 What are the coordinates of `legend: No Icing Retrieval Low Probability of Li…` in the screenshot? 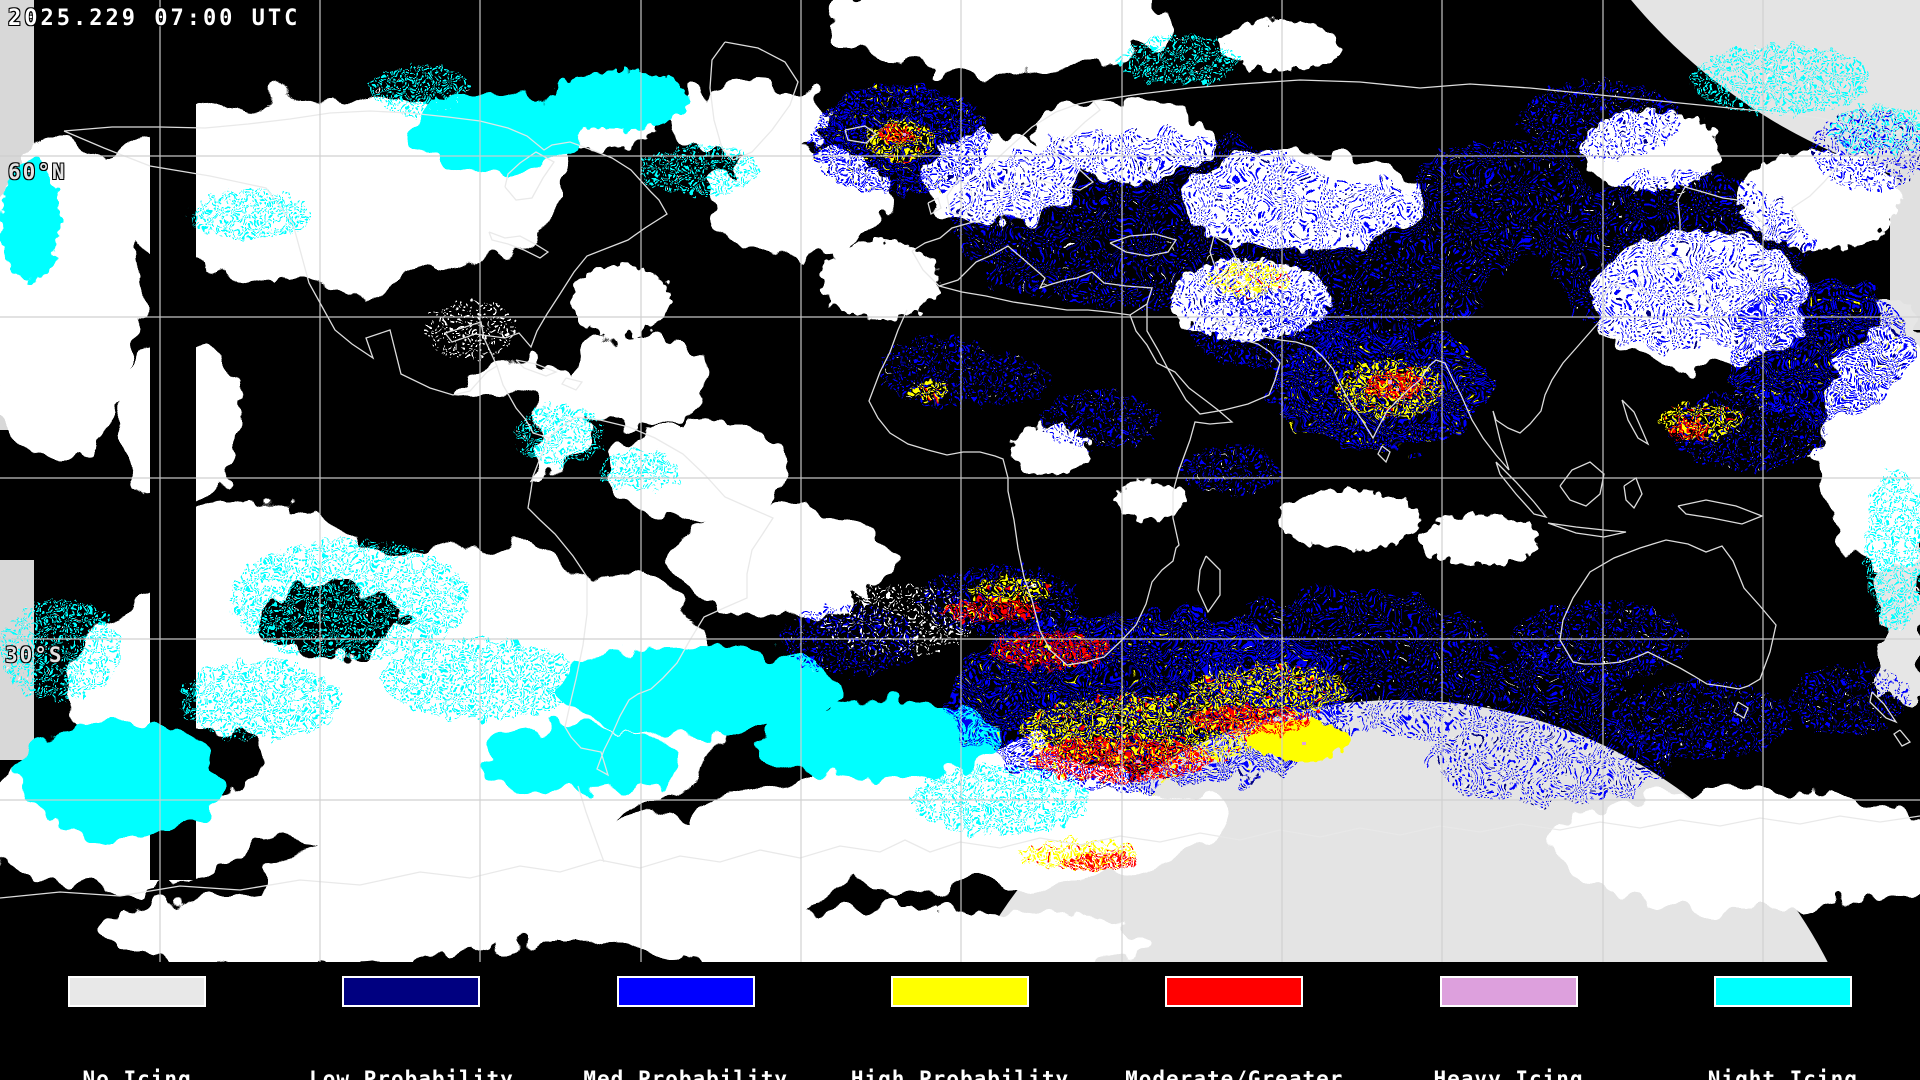 It's located at (960, 1021).